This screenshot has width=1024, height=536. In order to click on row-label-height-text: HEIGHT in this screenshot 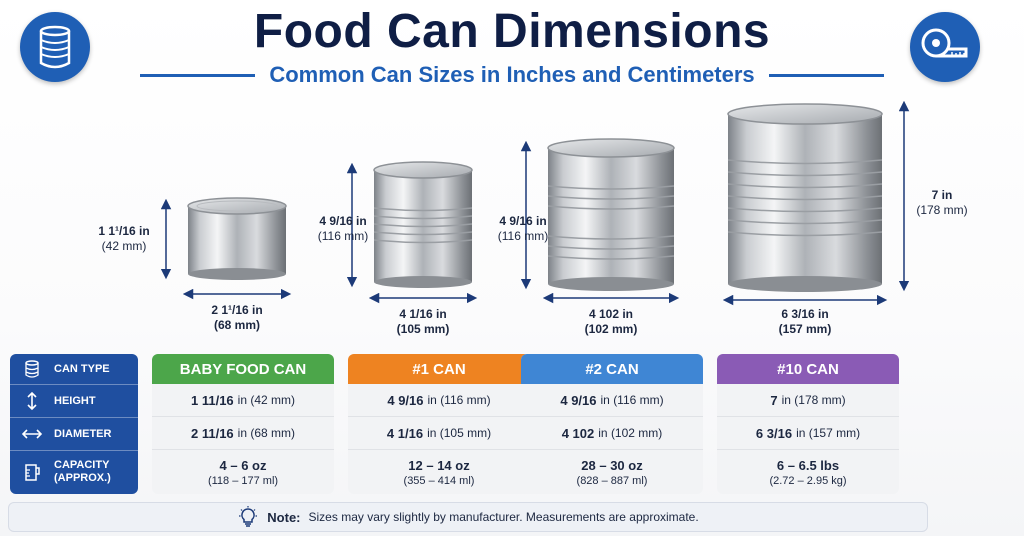, I will do `click(75, 400)`.